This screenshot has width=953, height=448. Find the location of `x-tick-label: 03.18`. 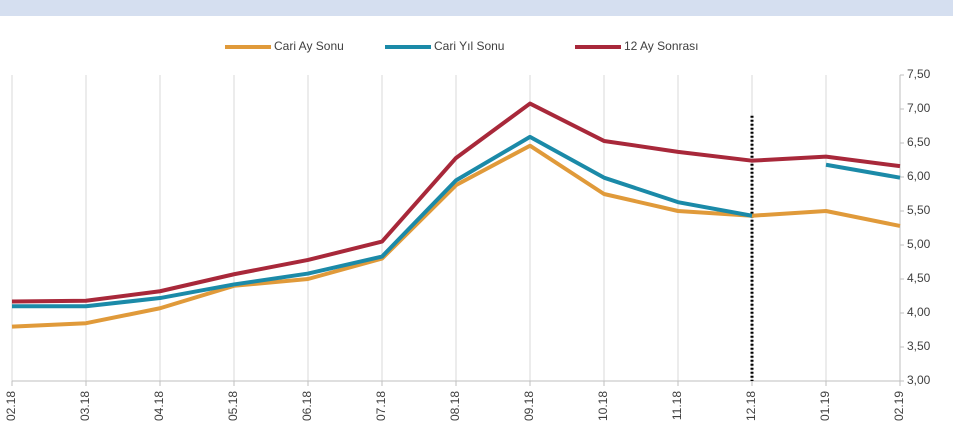

x-tick-label: 03.18 is located at coordinates (85, 406).